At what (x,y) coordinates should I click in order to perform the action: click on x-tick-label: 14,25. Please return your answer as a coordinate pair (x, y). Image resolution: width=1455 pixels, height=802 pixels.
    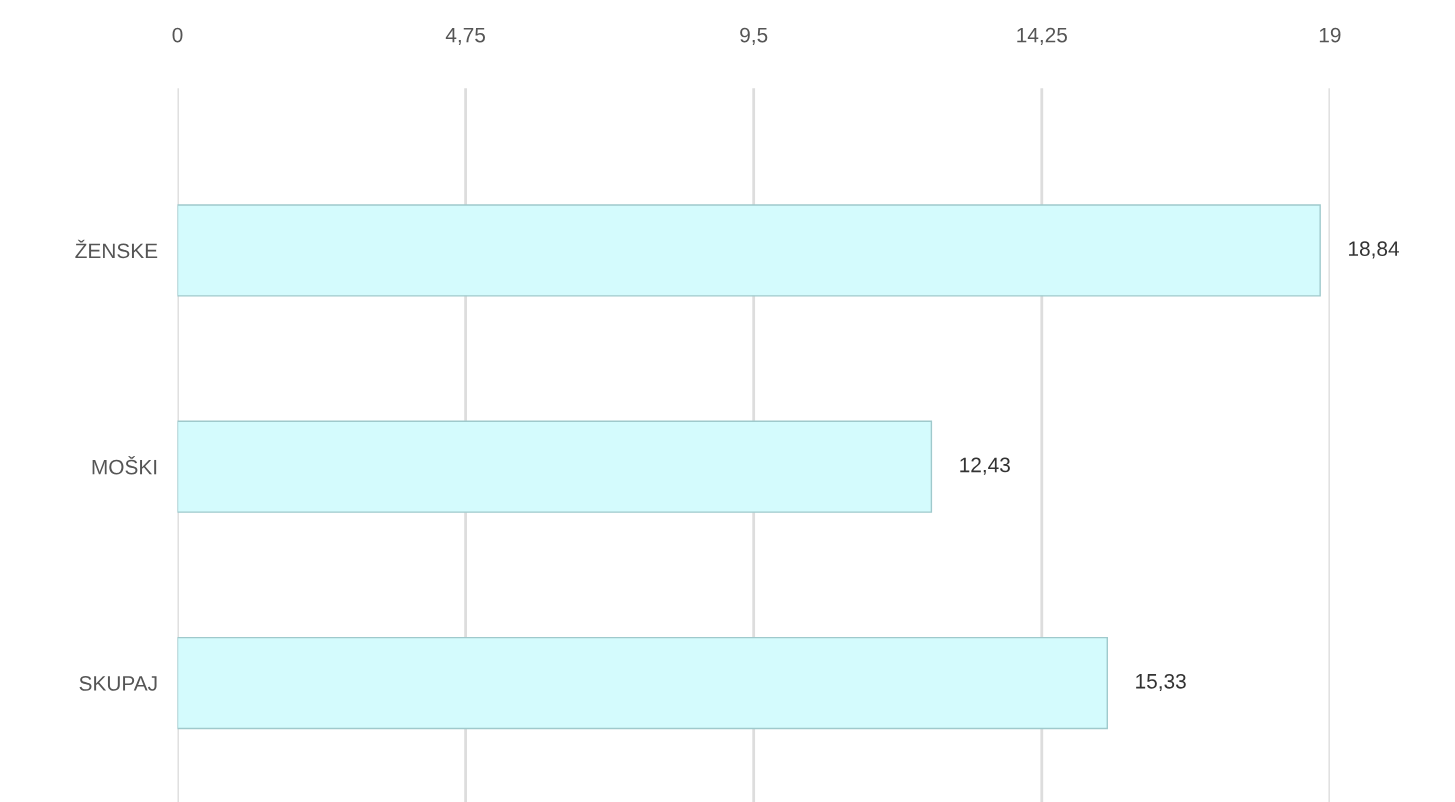
    Looking at the image, I should click on (1042, 36).